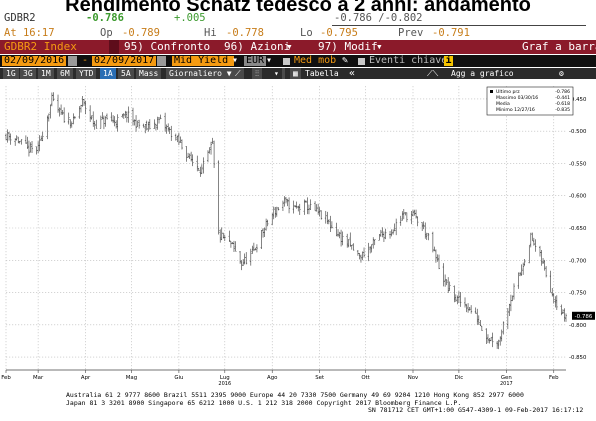 Image resolution: width=596 pixels, height=421 pixels. Describe the element at coordinates (503, 104) in the screenshot. I see `legend-label-mean: Media` at that location.